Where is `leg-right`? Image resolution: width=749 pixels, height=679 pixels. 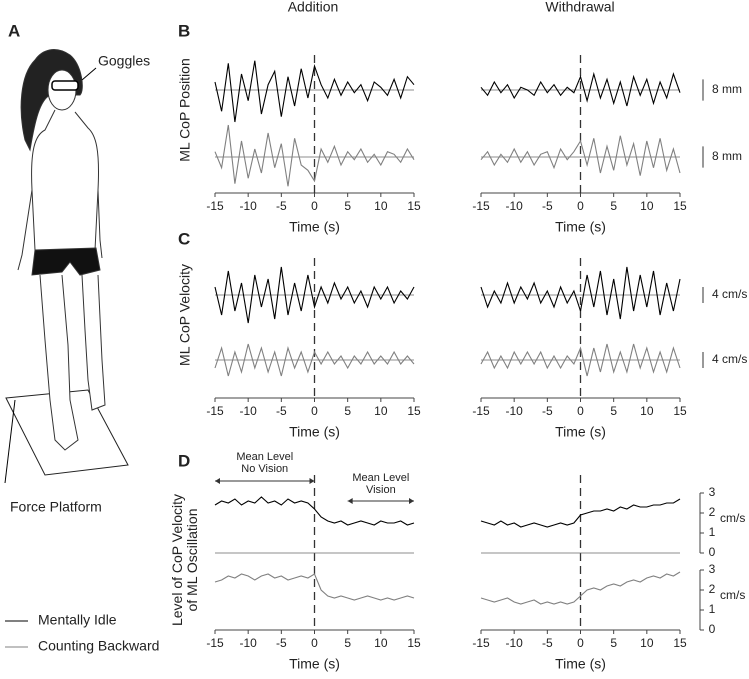 leg-right is located at coordinates (93, 342).